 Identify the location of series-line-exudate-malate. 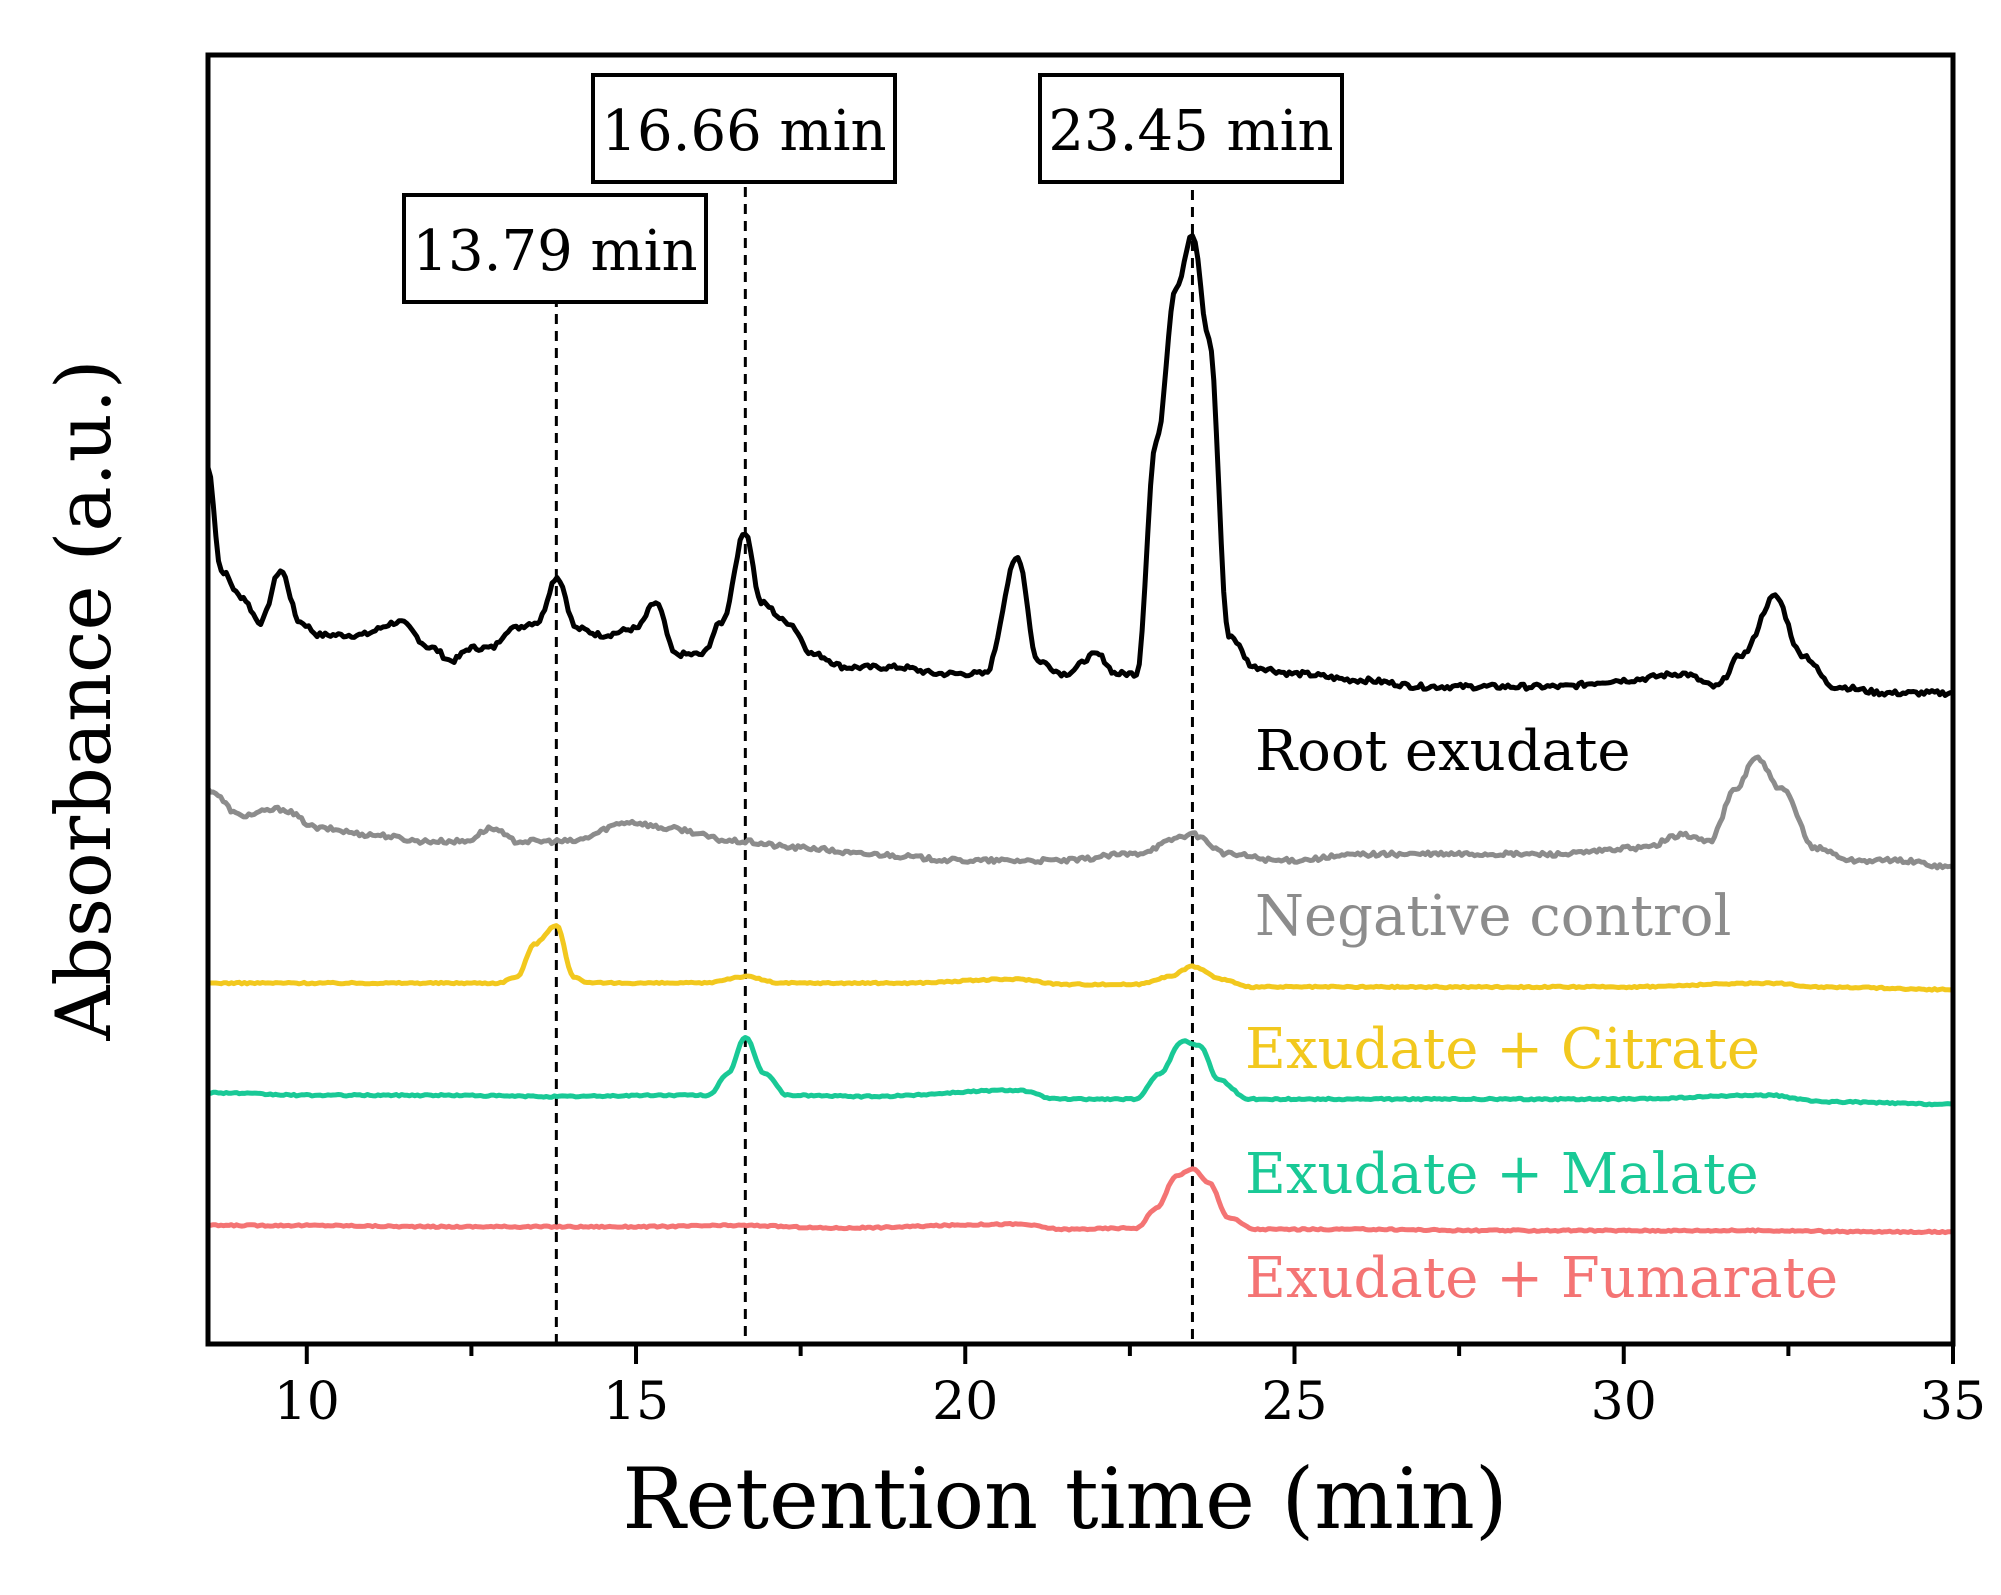
(1080, 1071).